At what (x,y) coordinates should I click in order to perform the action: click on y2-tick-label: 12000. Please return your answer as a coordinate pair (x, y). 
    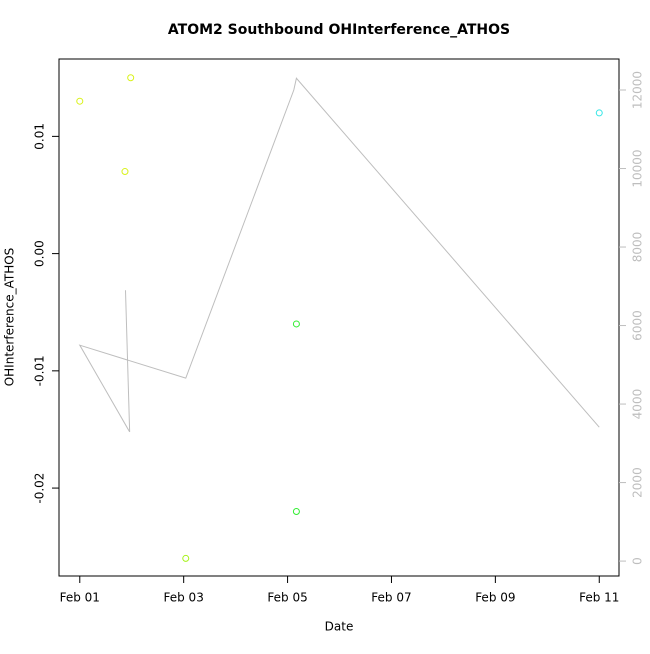
    Looking at the image, I should click on (638, 90).